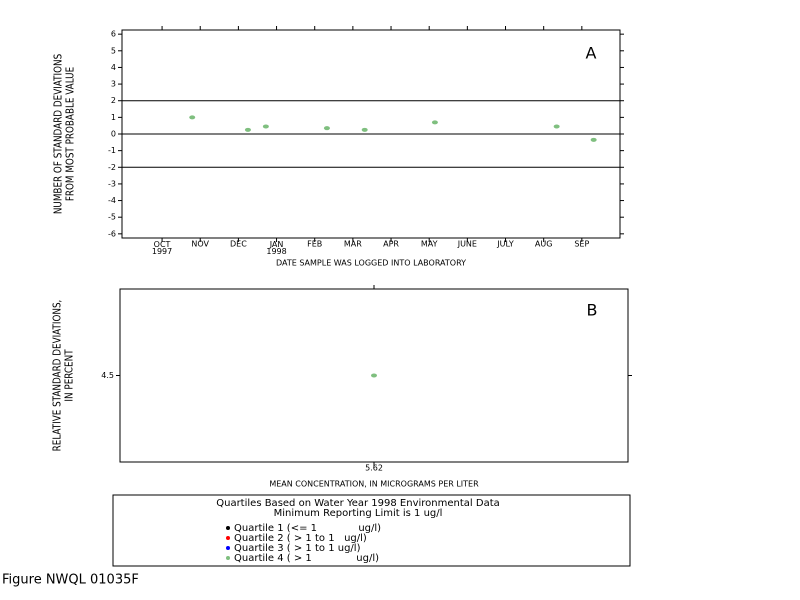  Describe the element at coordinates (371, 263) in the screenshot. I see `x-axis-label: DATE SAMPLE WAS LOGGED INTO LABORATORY` at that location.